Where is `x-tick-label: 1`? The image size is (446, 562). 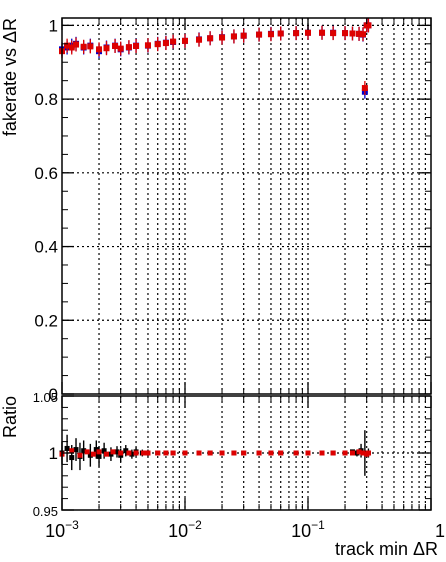
x-tick-label: 1 is located at coordinates (440, 531).